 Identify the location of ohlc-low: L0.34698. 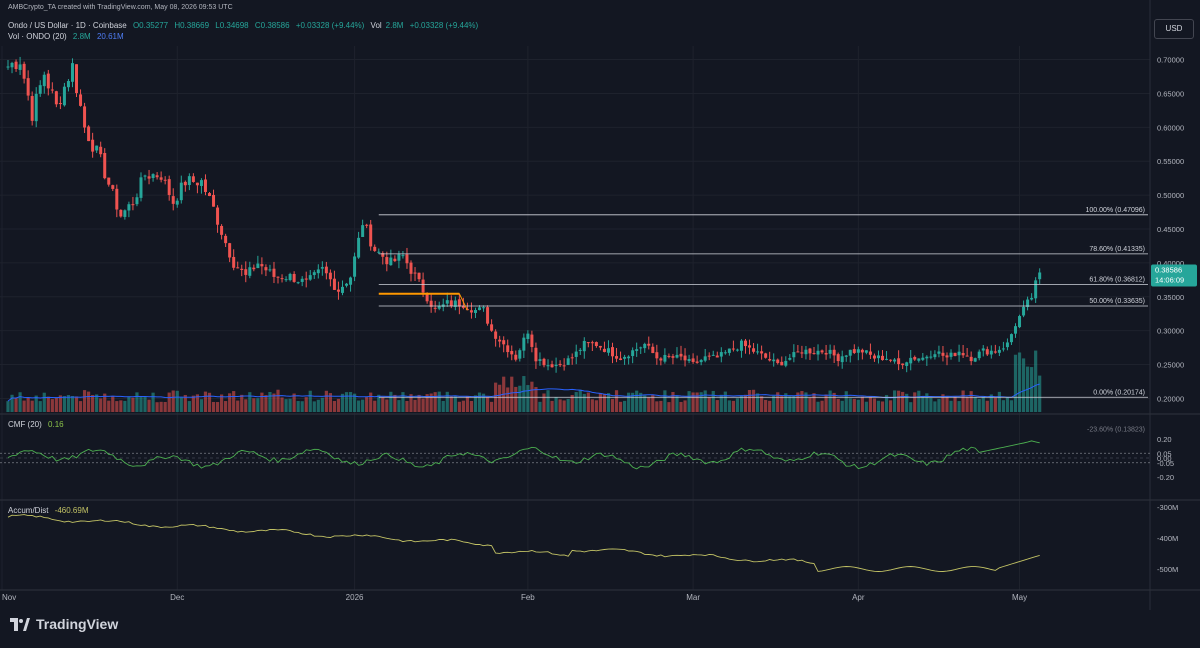
(232, 25).